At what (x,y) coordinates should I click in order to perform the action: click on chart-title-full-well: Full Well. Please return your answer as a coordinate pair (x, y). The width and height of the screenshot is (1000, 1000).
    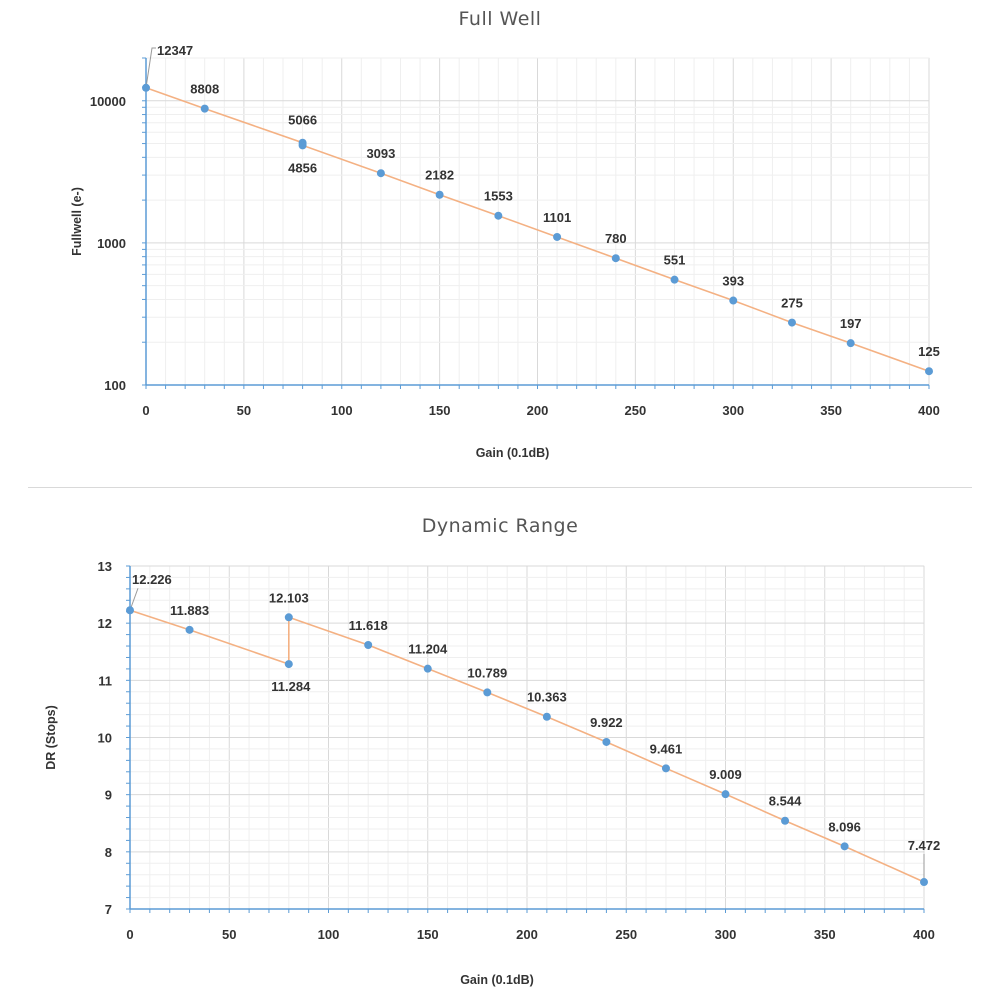
    Looking at the image, I should click on (500, 19).